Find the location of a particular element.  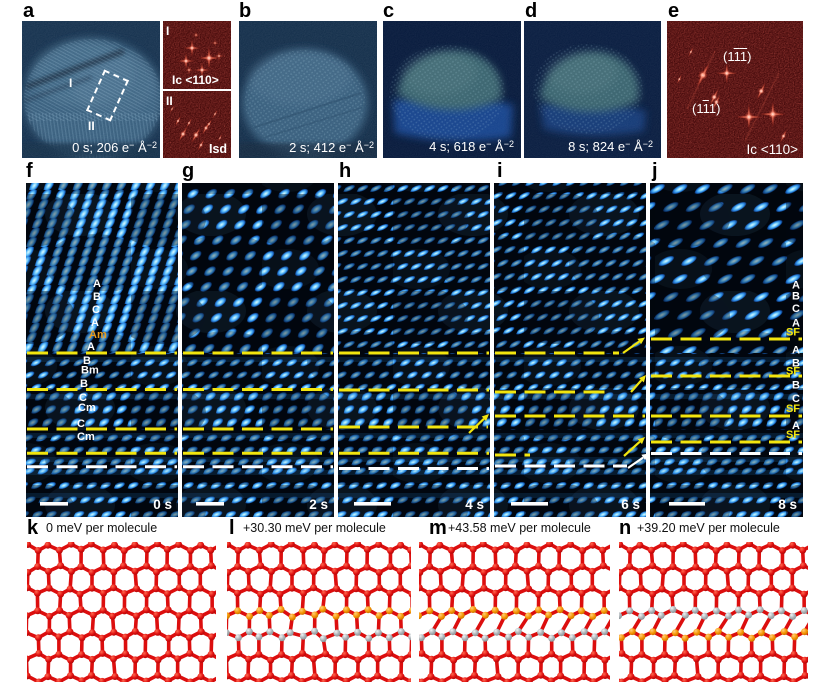

svg-text: 8 s is located at coordinates (787, 504).